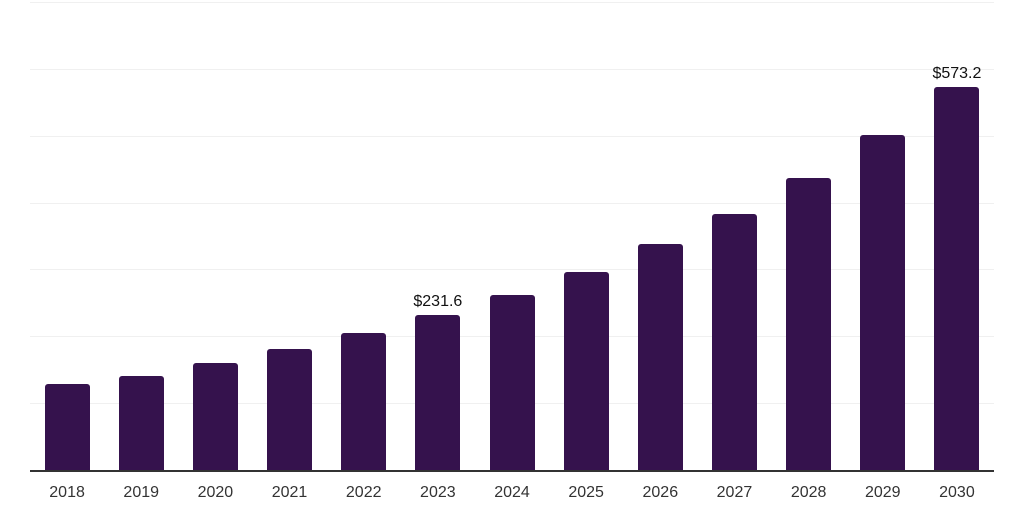 Image resolution: width=1024 pixels, height=512 pixels. I want to click on bar-2028, so click(809, 324).